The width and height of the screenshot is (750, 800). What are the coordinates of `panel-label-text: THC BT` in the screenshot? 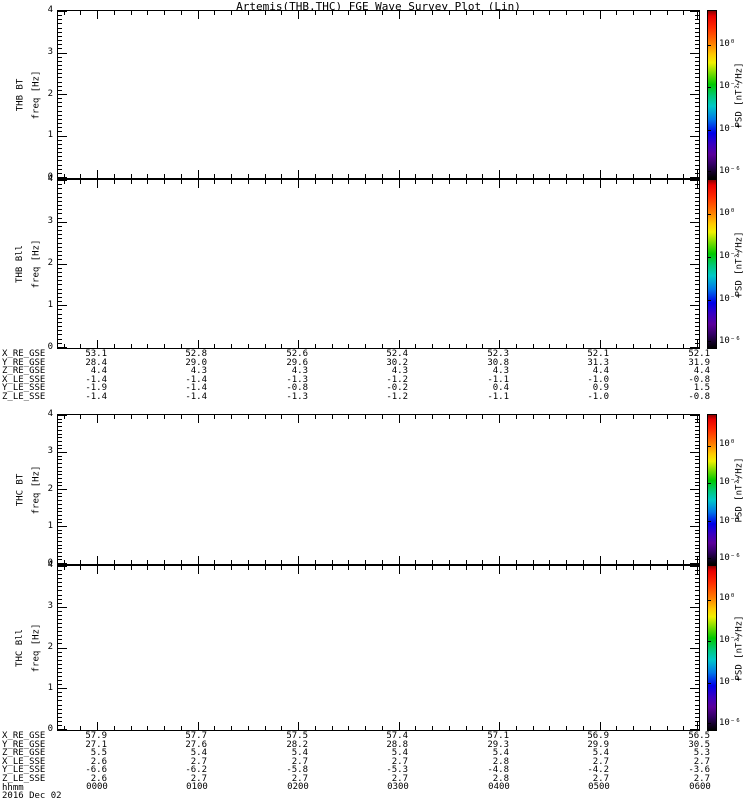 It's located at (20, 489).